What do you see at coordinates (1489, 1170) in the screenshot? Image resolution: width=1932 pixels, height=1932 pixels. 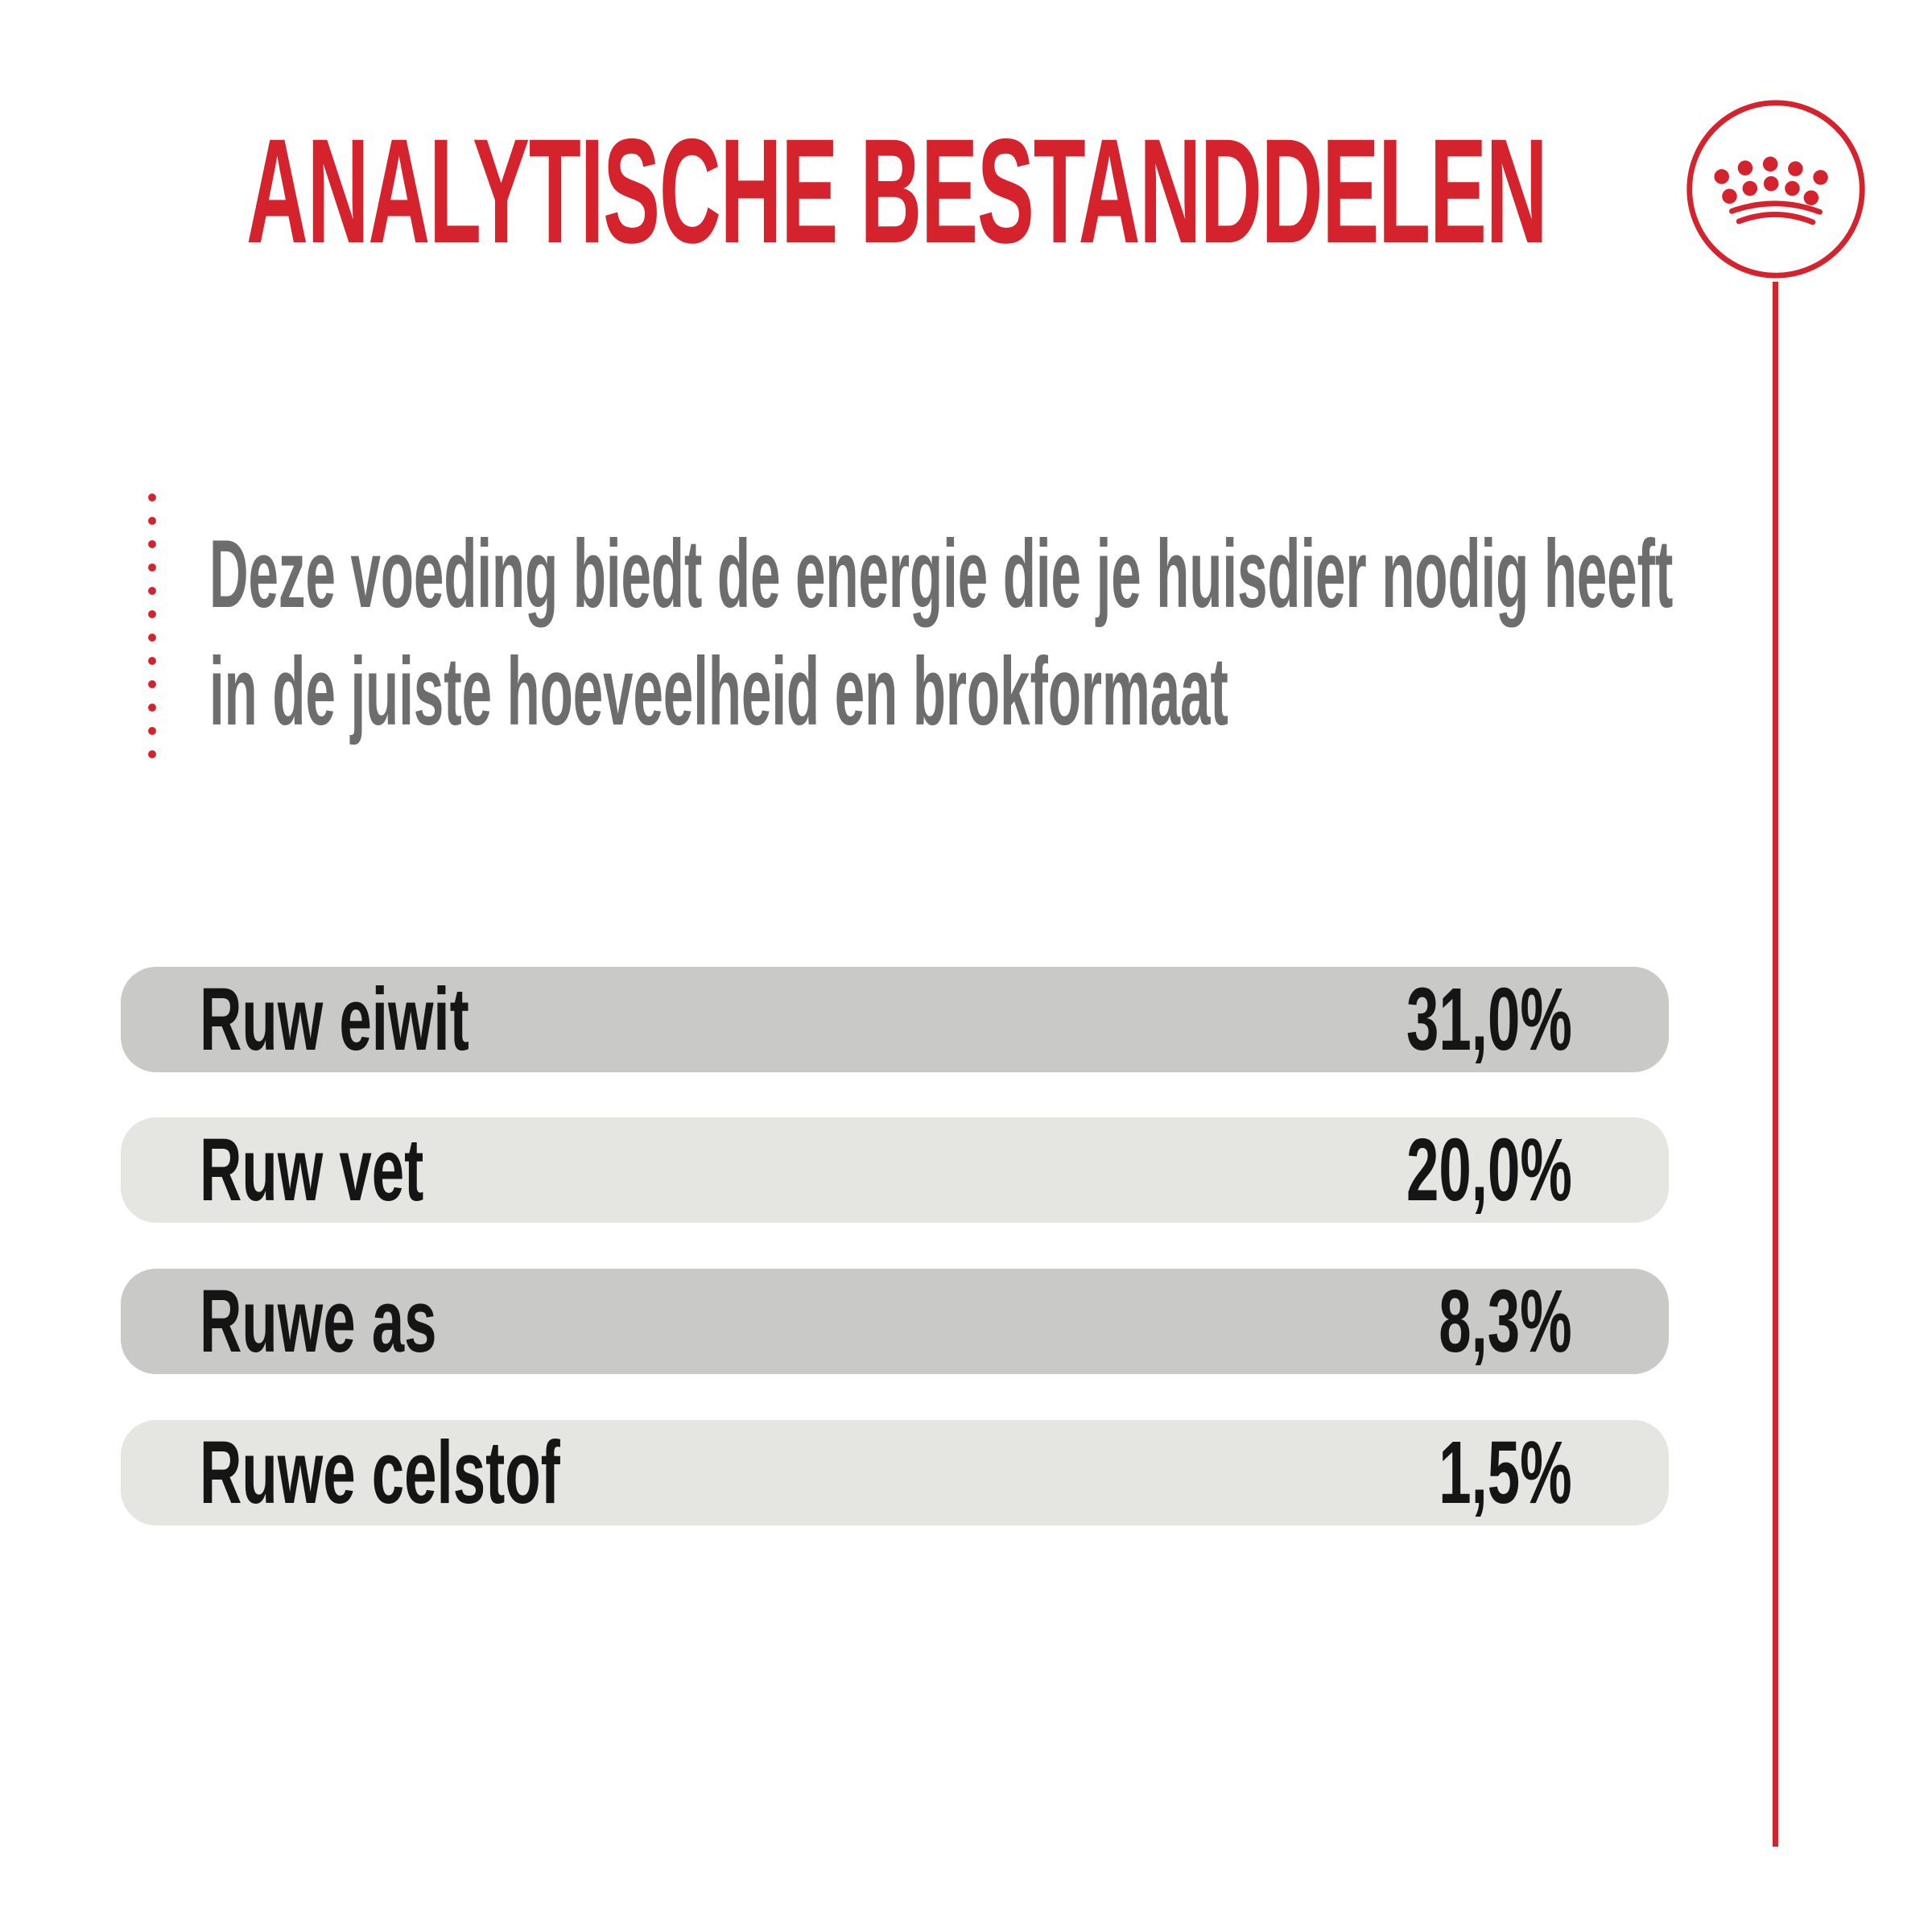 I see `row-value: 20,0%` at bounding box center [1489, 1170].